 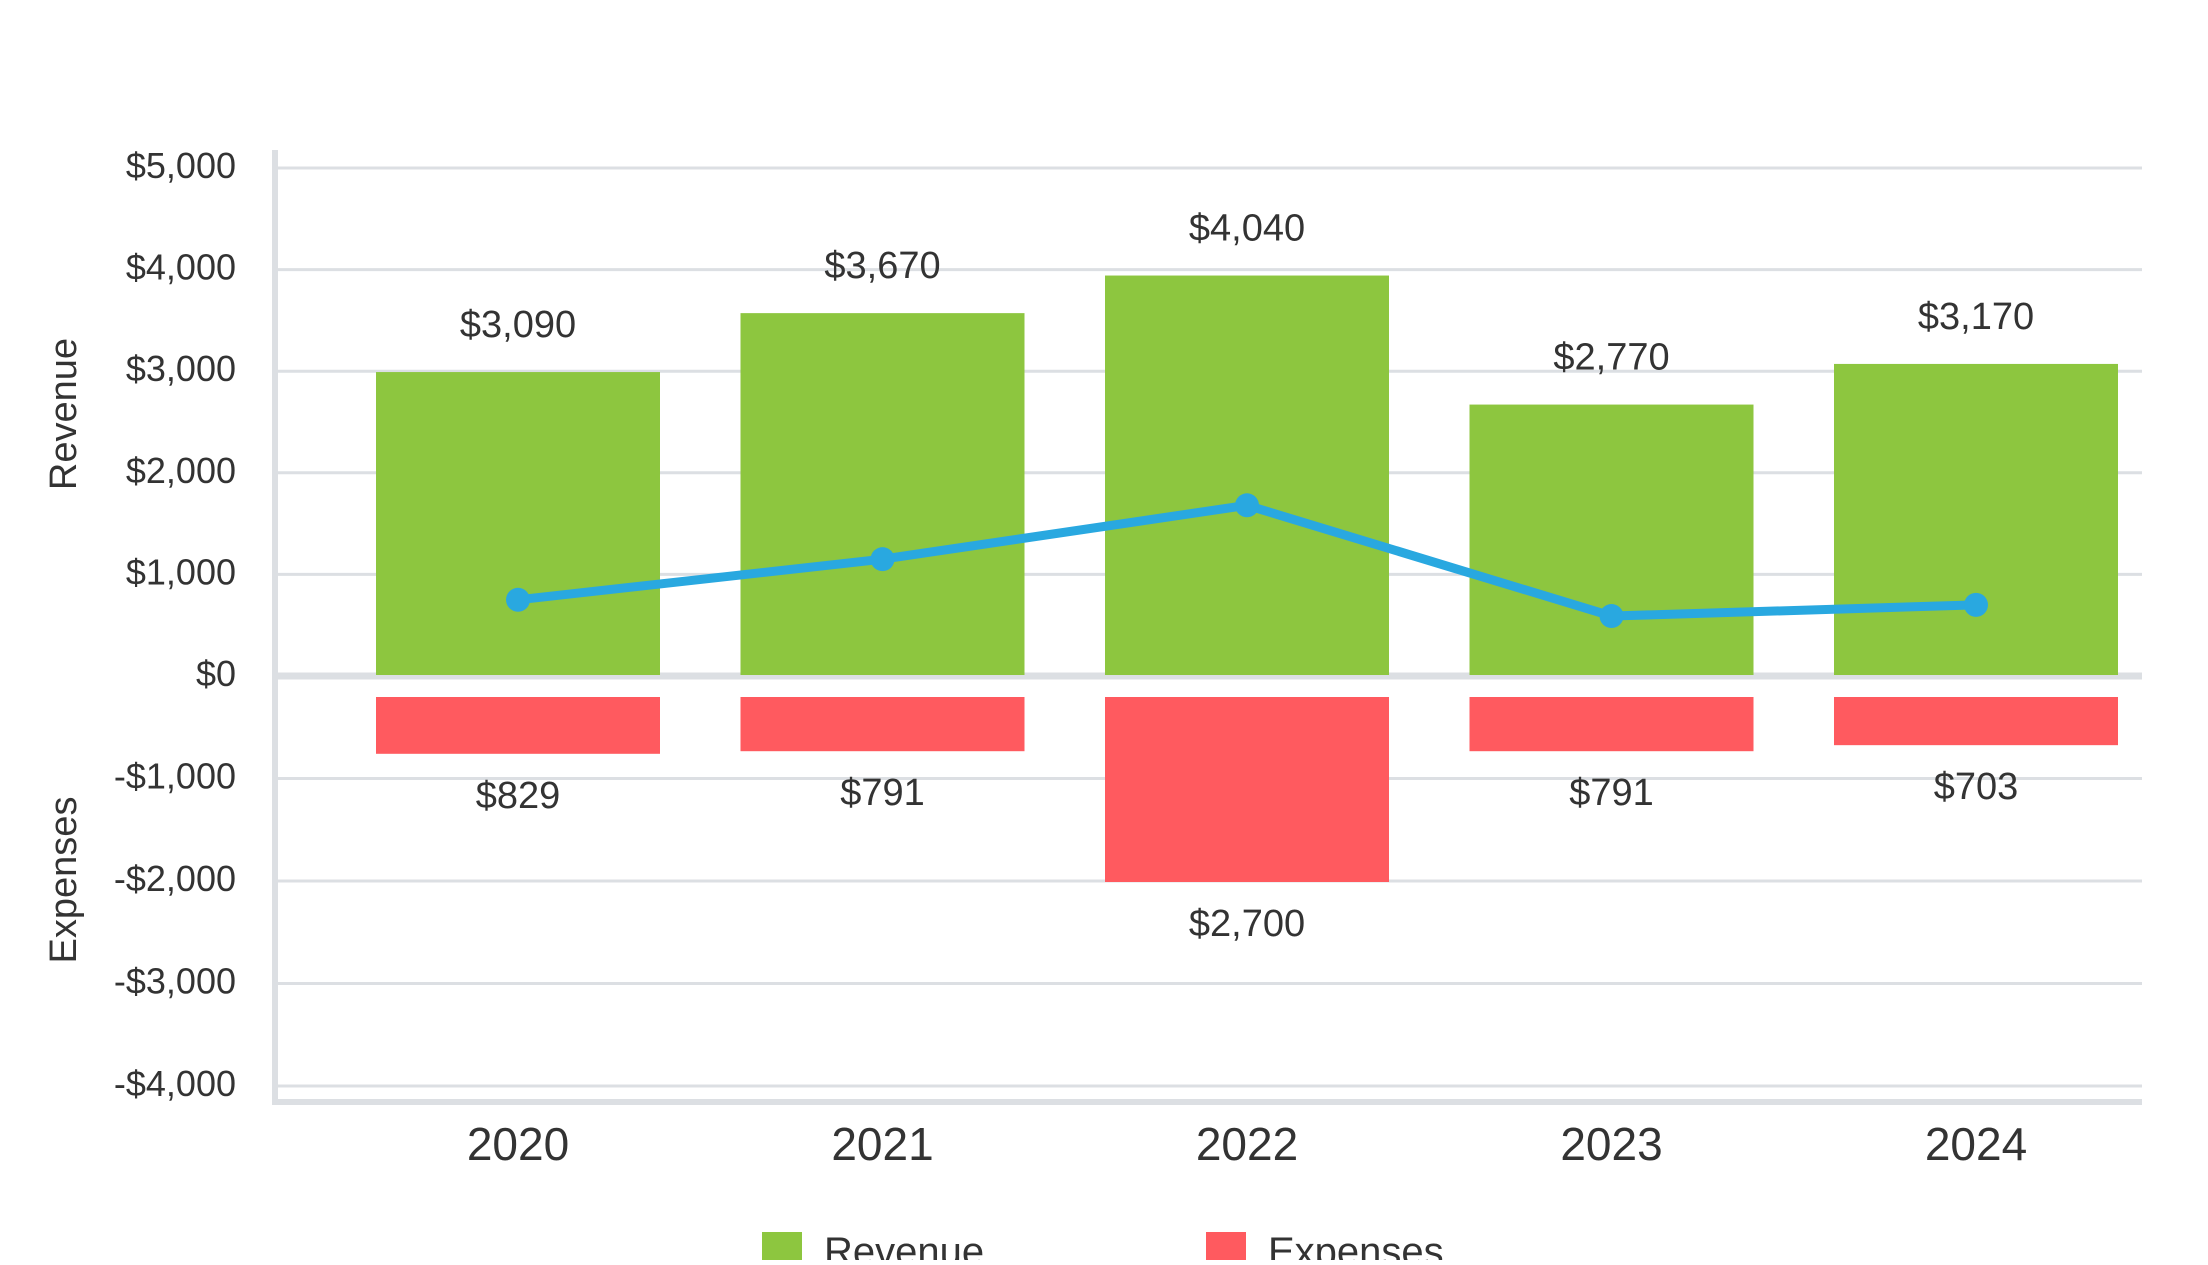 I want to click on legend: Revenue Expenses, so click(x=1103, y=1247).